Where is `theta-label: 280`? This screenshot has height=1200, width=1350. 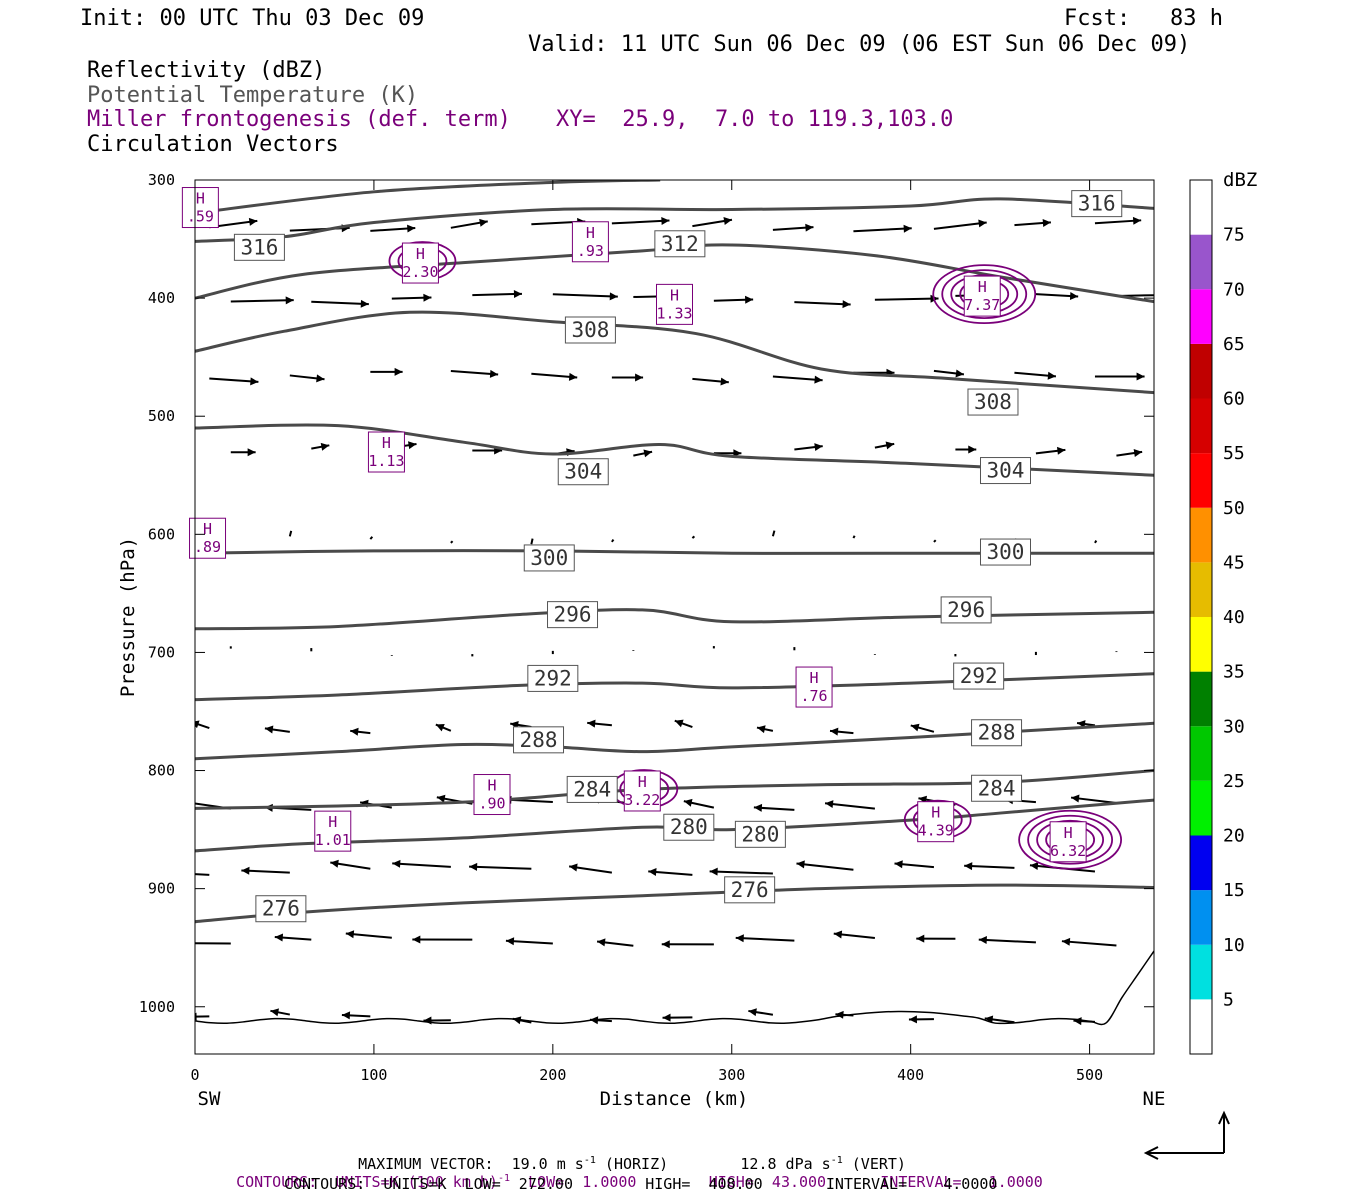
theta-label: 280 is located at coordinates (689, 827).